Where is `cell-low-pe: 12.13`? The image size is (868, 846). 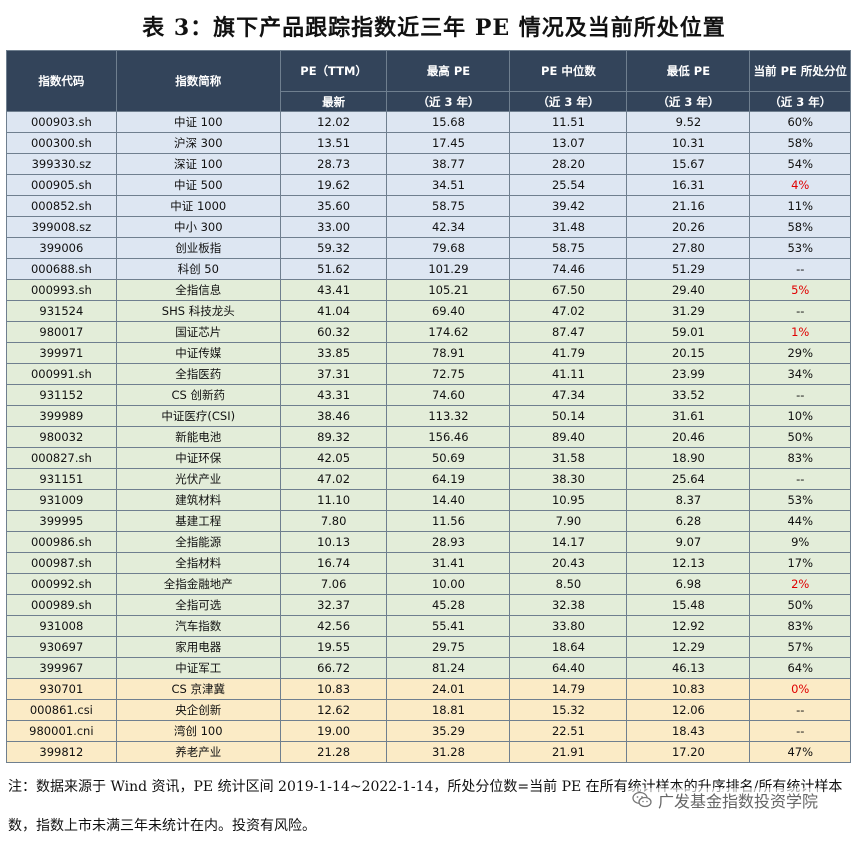
cell-low-pe: 12.13 is located at coordinates (688, 563).